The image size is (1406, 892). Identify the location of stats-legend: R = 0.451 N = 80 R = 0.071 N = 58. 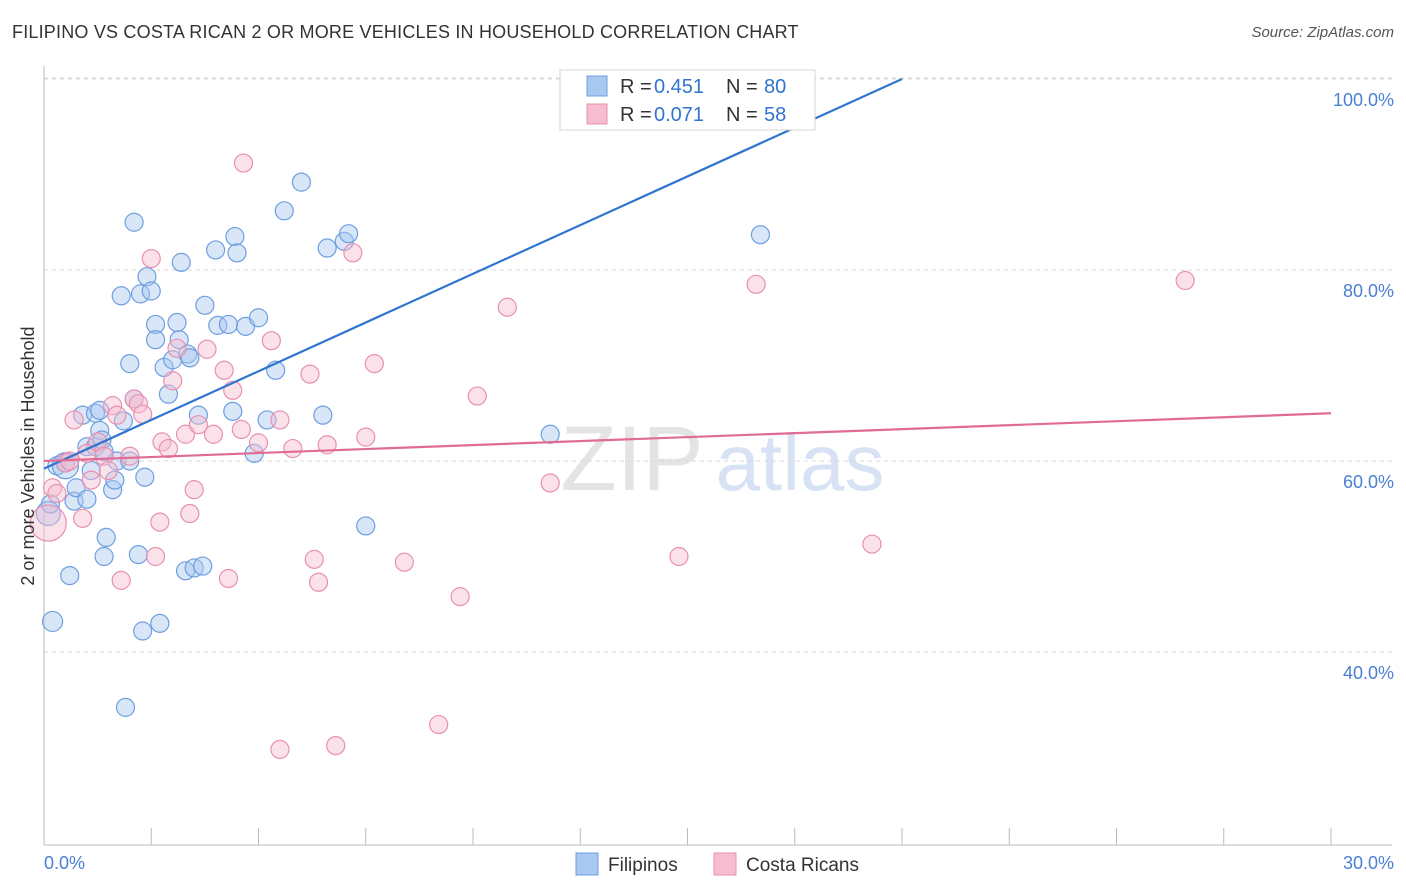
(687, 100).